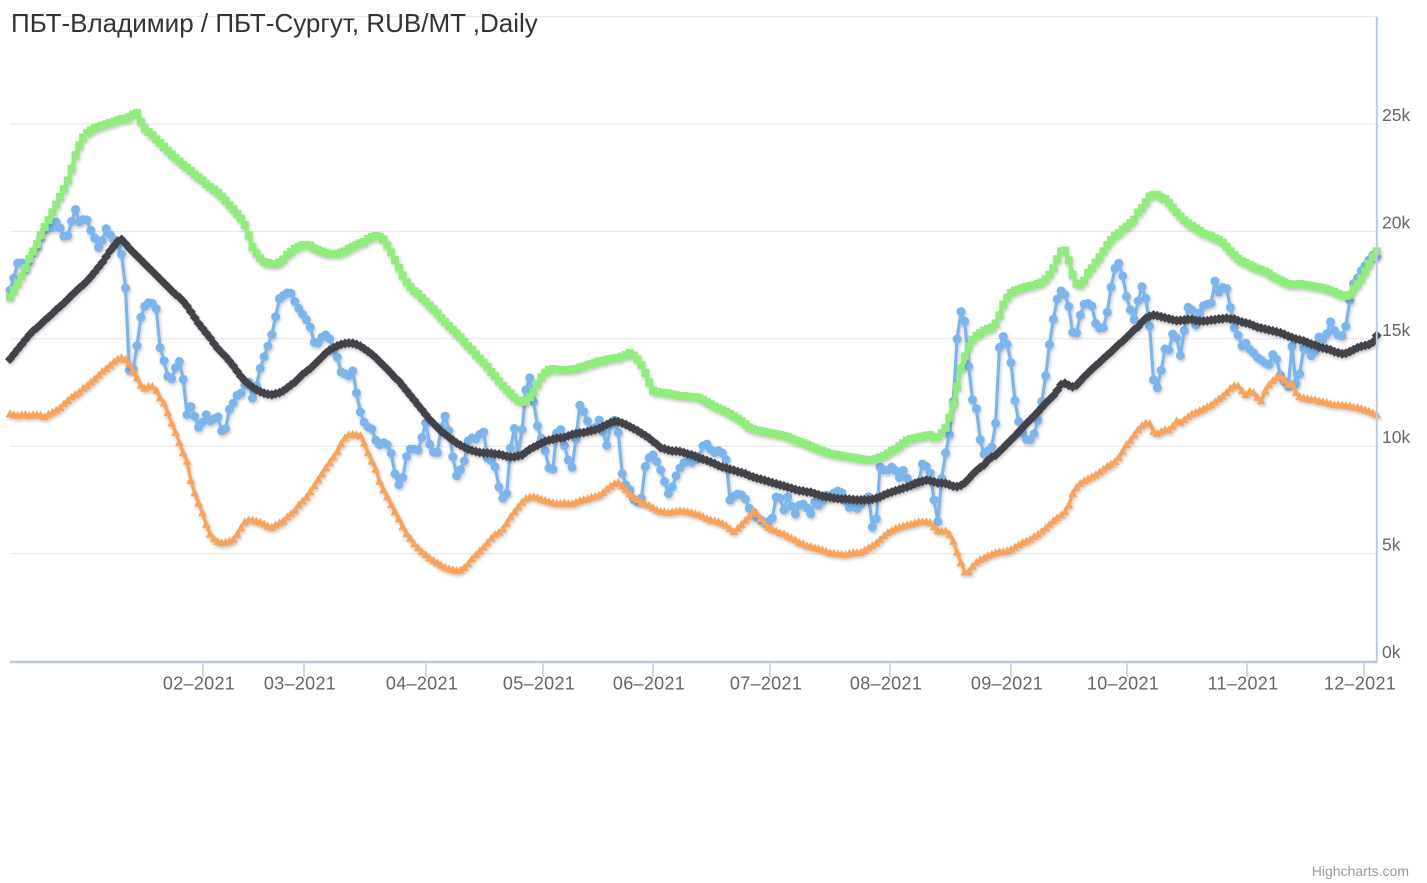 The height and width of the screenshot is (883, 1427). I want to click on svg-text: 10k, so click(1396, 437).